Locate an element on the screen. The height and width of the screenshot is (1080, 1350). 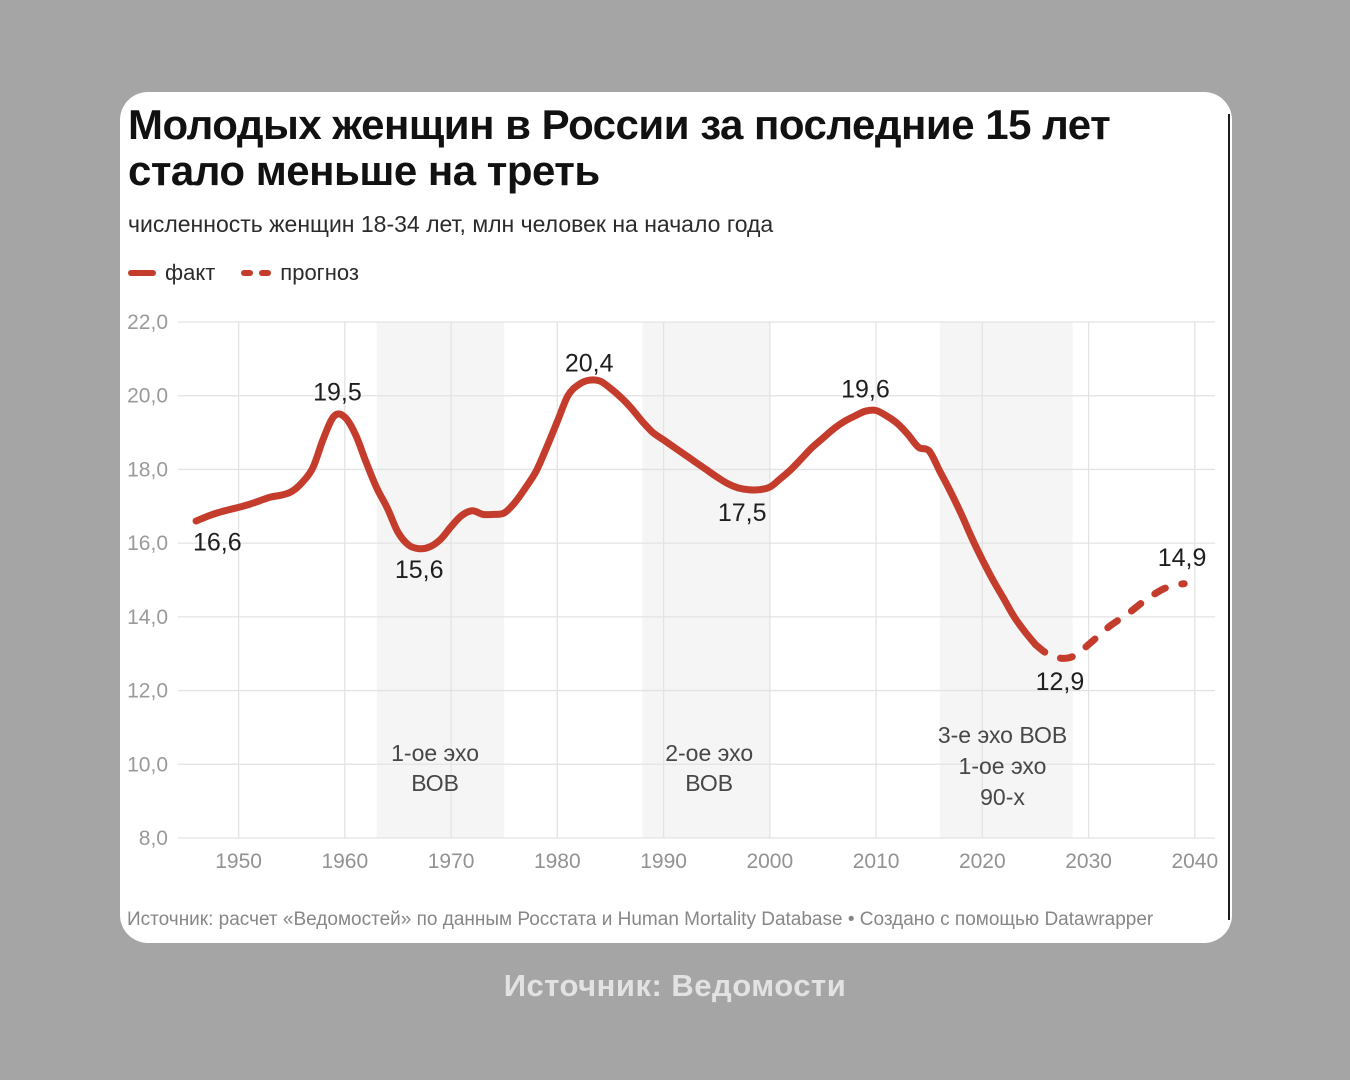
svg-text: 19,5 is located at coordinates (337, 392).